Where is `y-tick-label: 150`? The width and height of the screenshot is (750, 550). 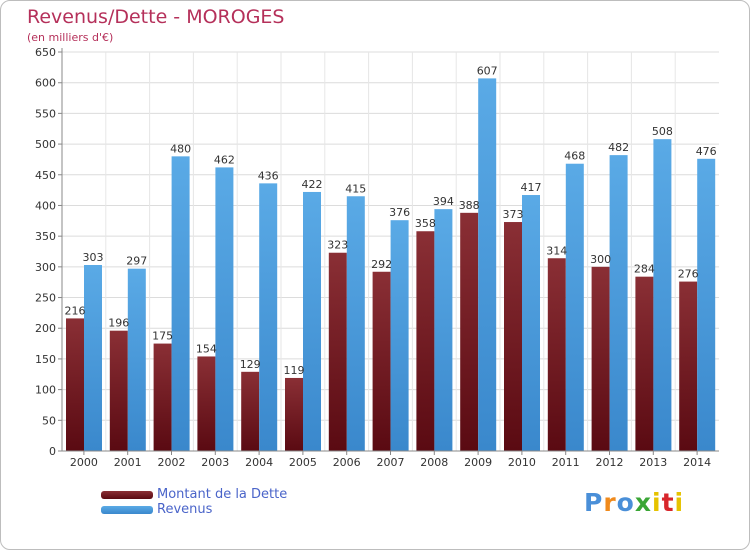 y-tick-label: 150 is located at coordinates (45, 359).